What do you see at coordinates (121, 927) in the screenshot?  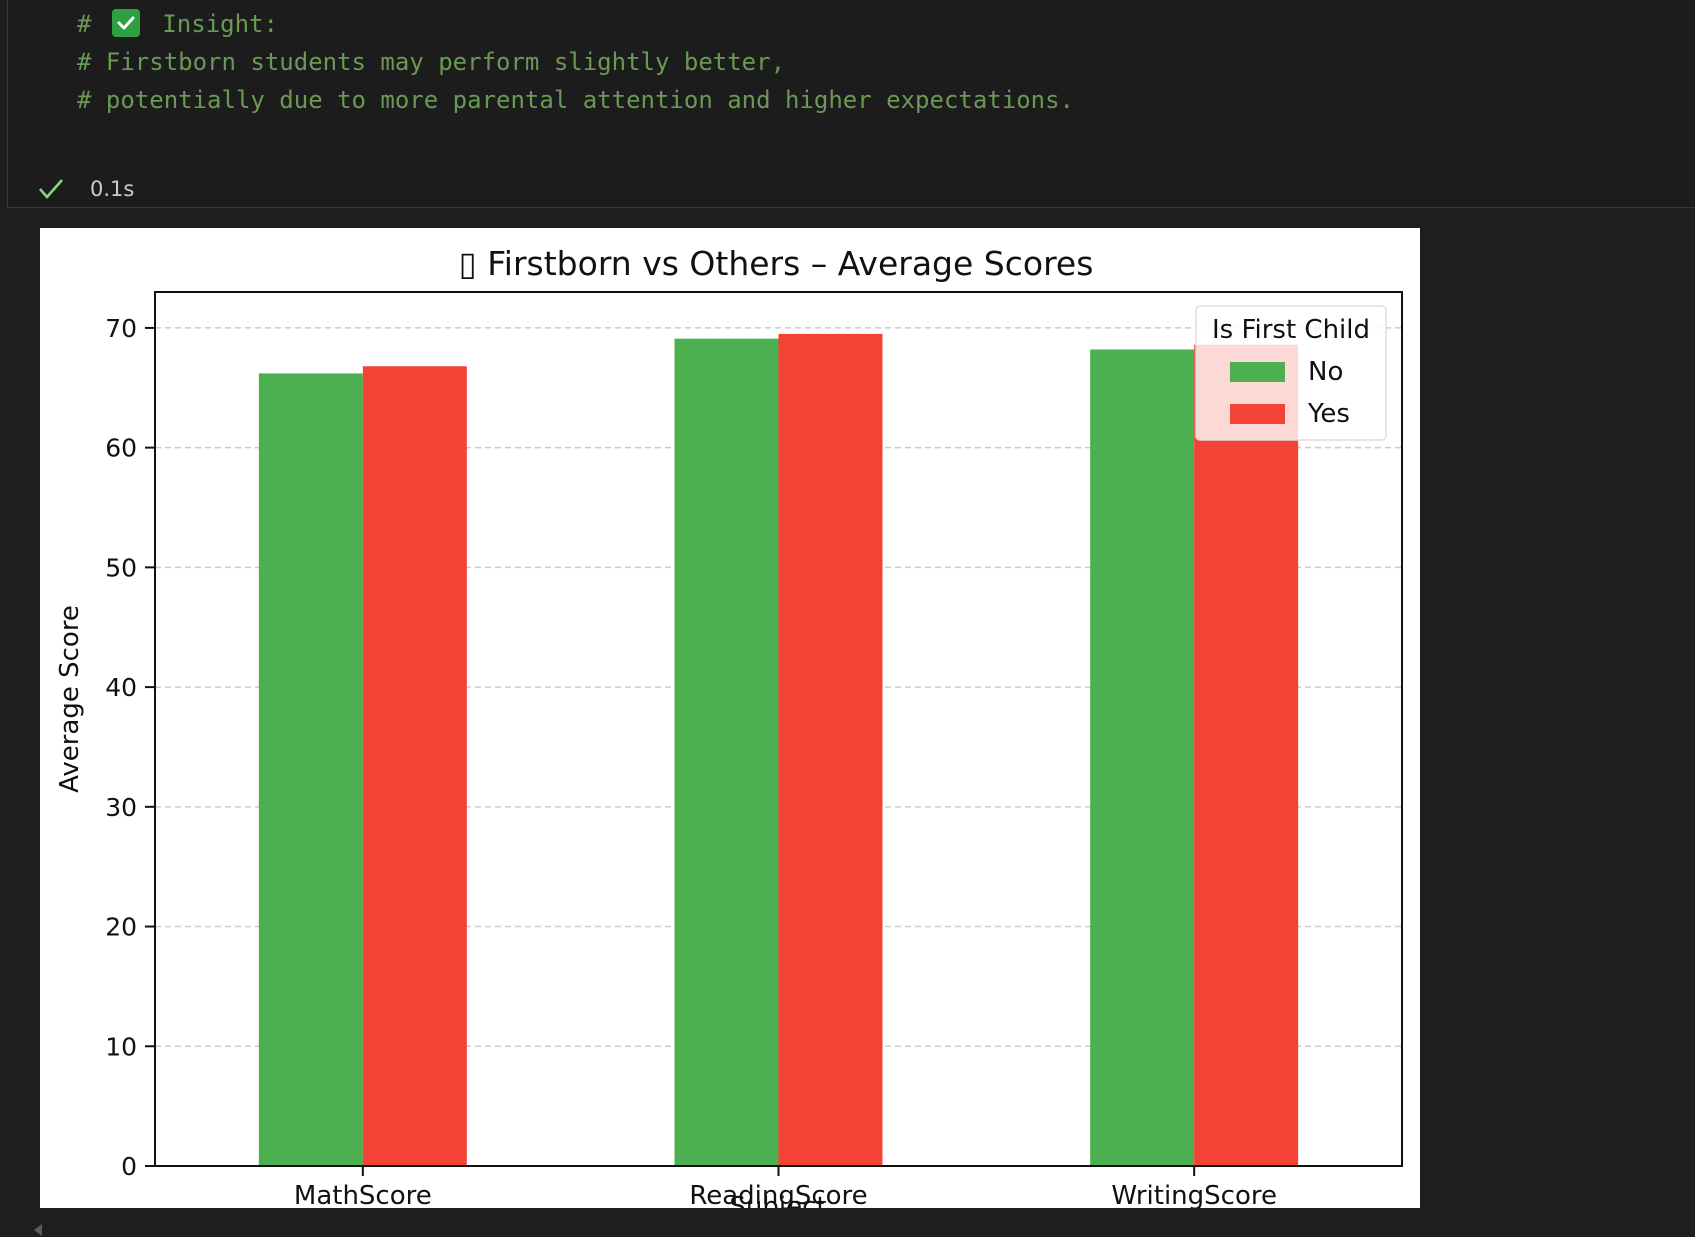 I see `y-tick-label: 20` at bounding box center [121, 927].